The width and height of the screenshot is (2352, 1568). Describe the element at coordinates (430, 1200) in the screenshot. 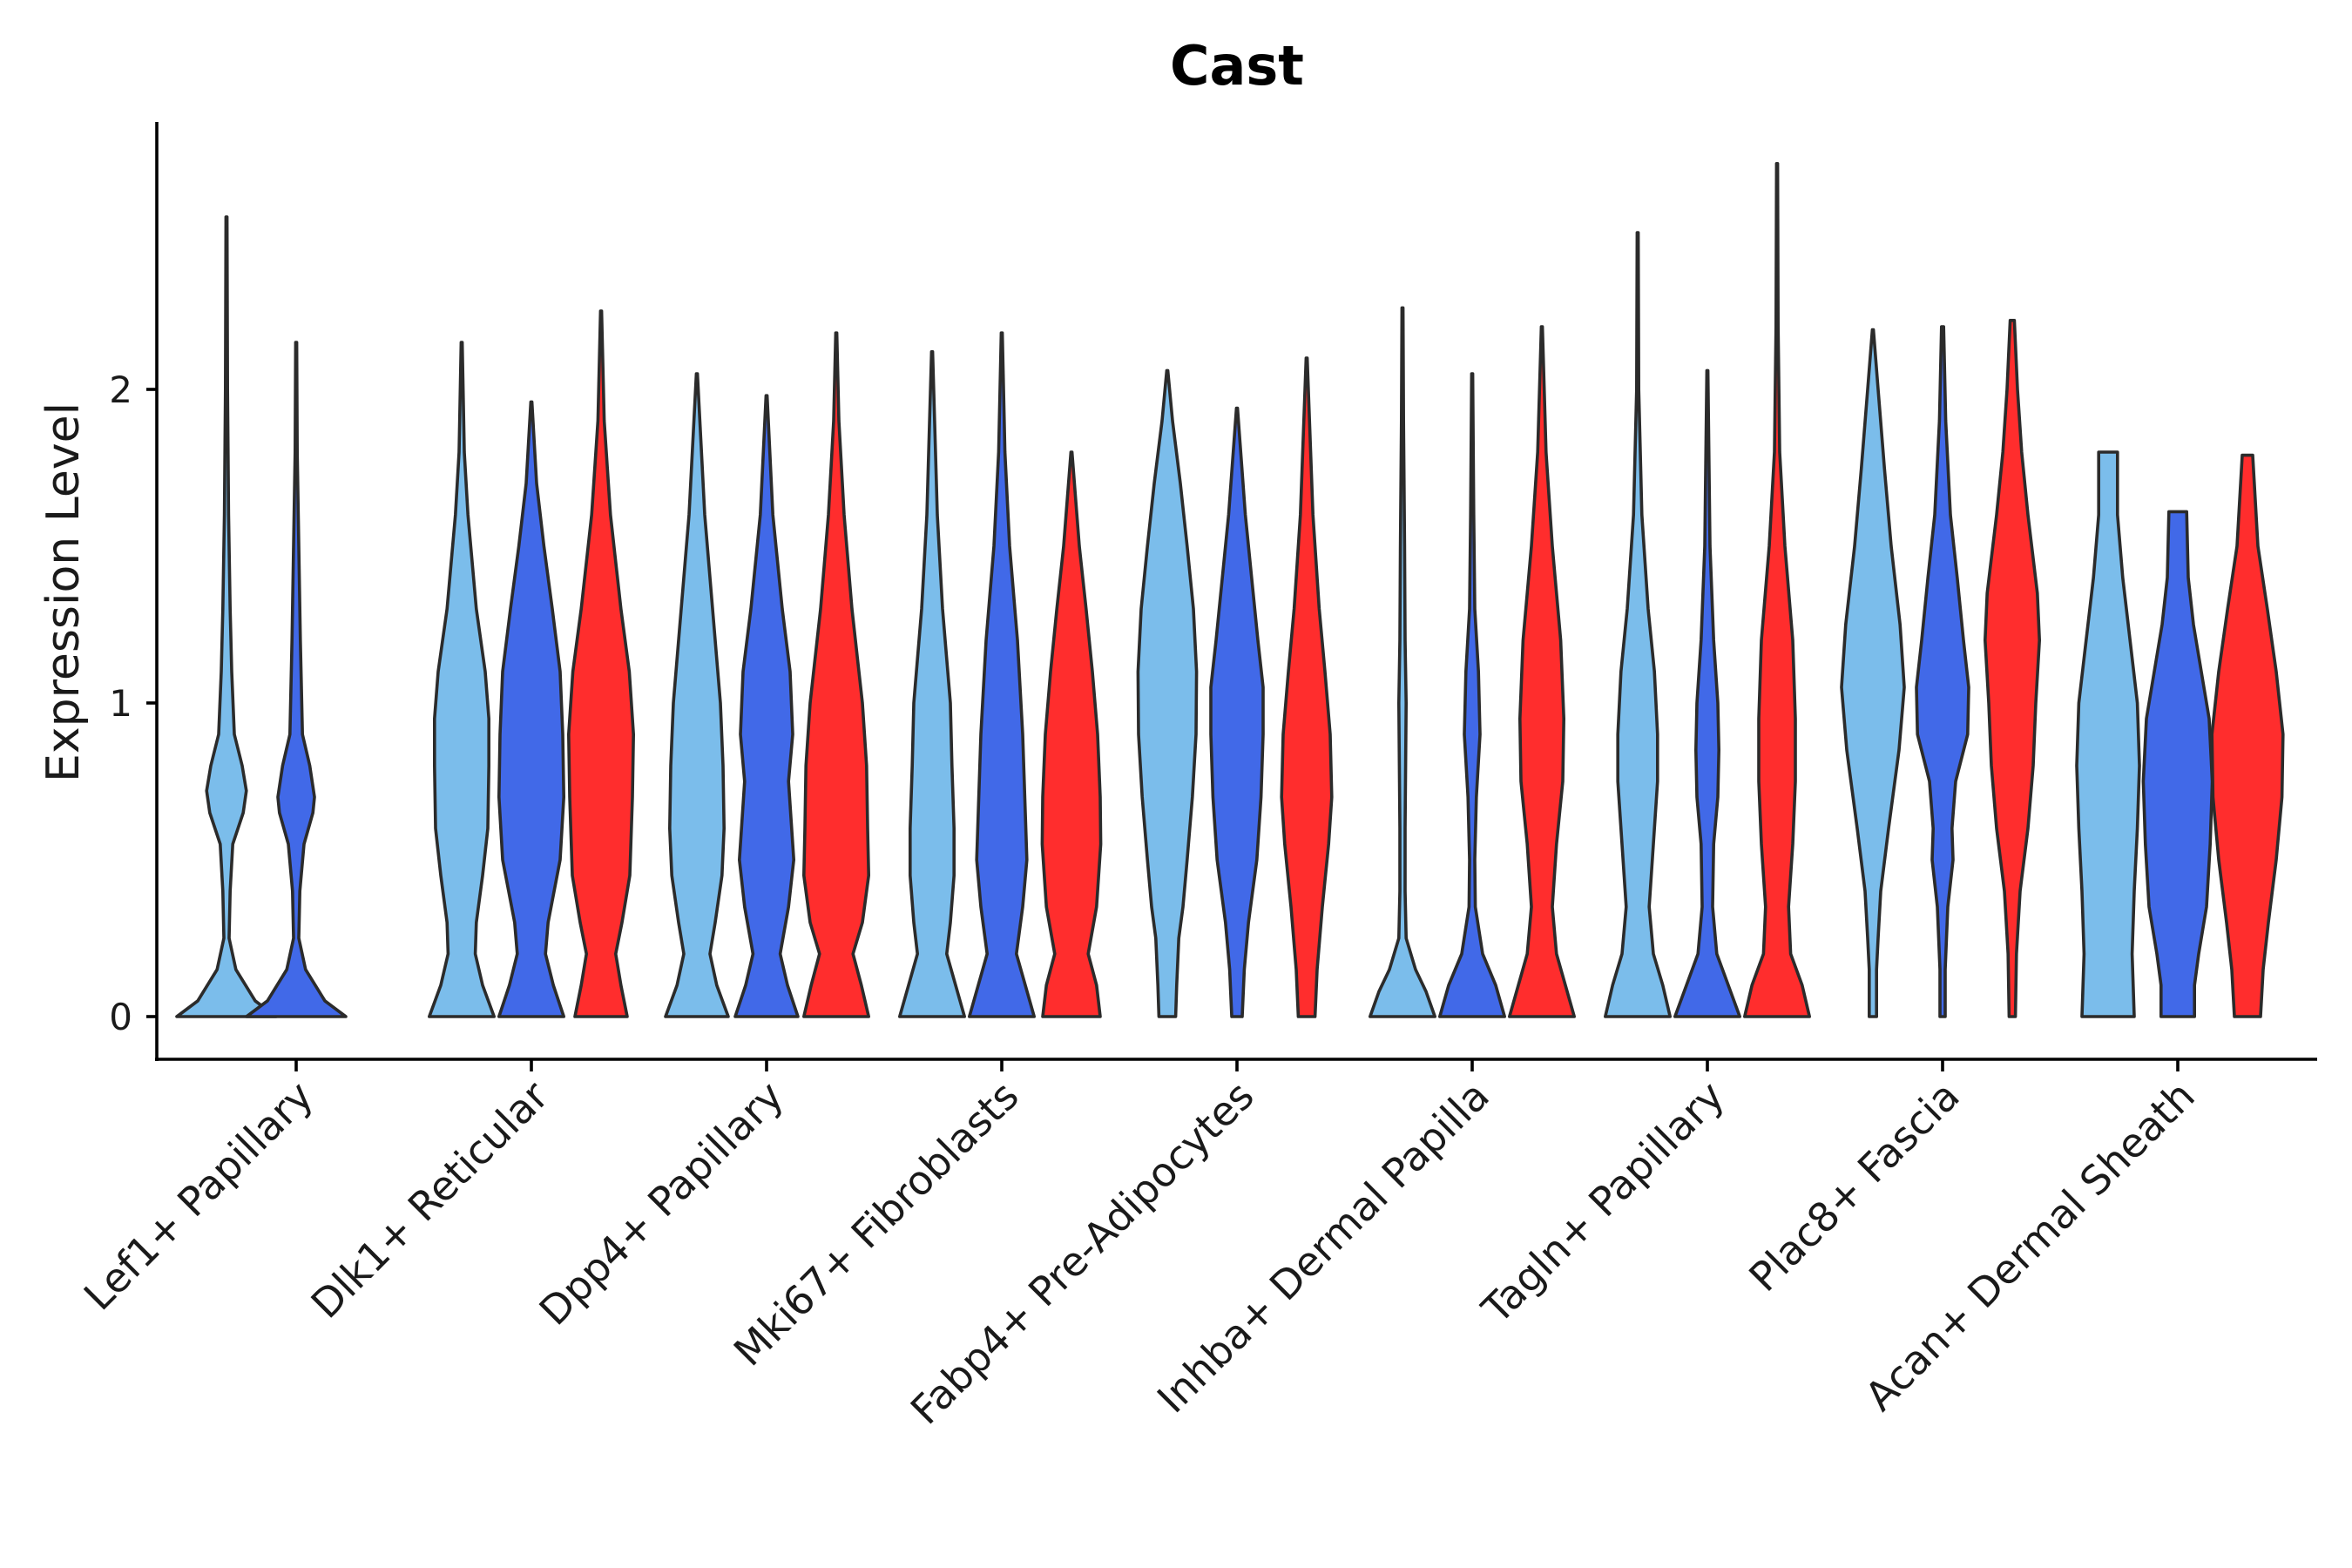

I see `x-tick-label: Dlk1+ Reticular` at that location.